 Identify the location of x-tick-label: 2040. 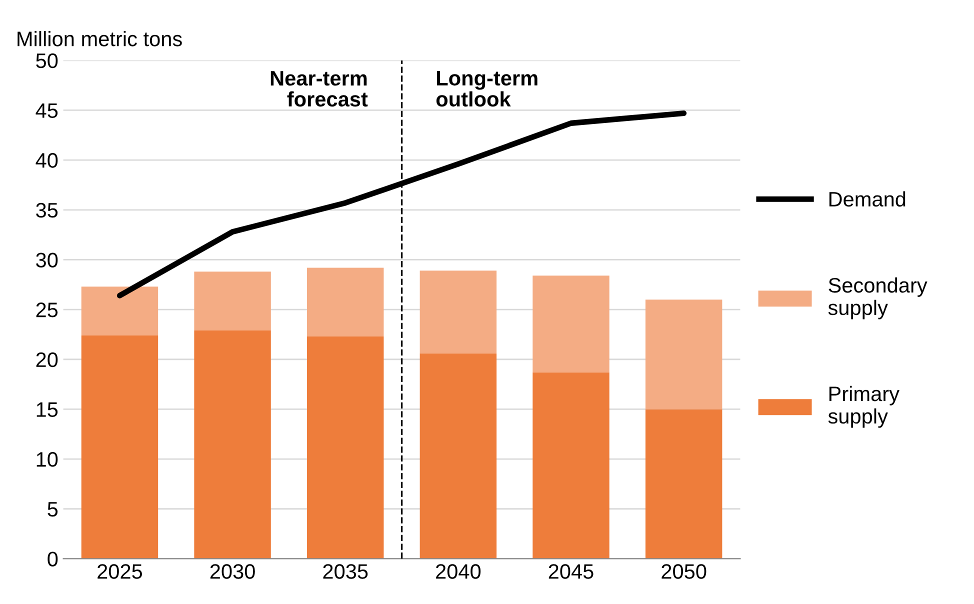
(458, 571).